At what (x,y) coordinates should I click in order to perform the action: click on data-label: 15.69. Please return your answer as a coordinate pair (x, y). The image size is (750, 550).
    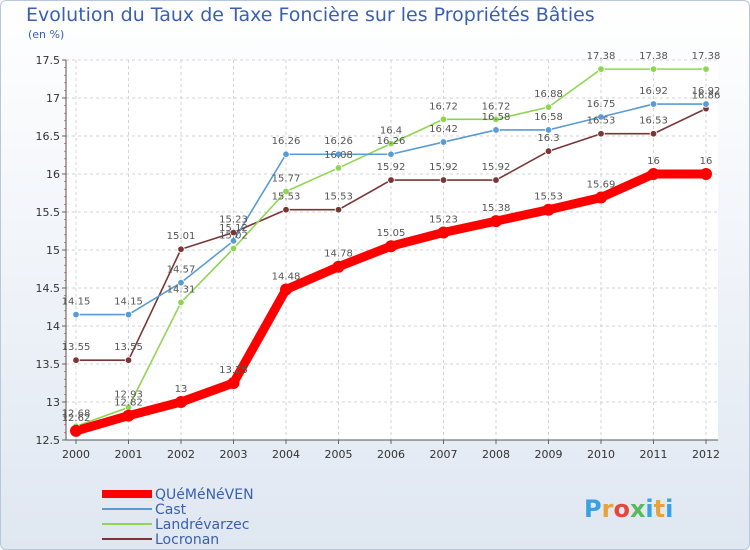
    Looking at the image, I should click on (601, 185).